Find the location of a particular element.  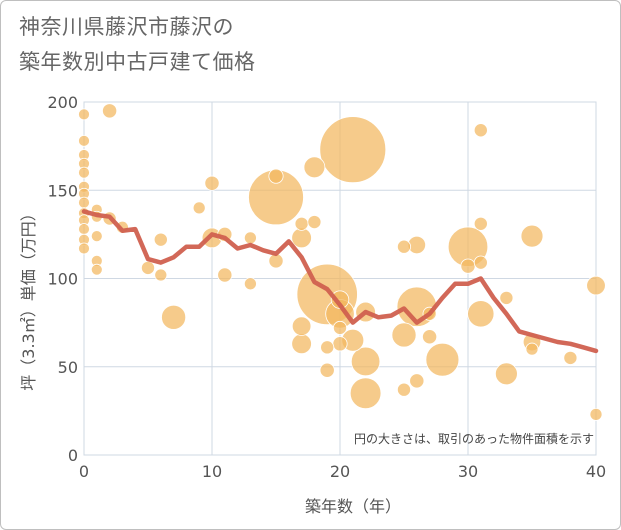

x-tick-label: 0 is located at coordinates (84, 471).